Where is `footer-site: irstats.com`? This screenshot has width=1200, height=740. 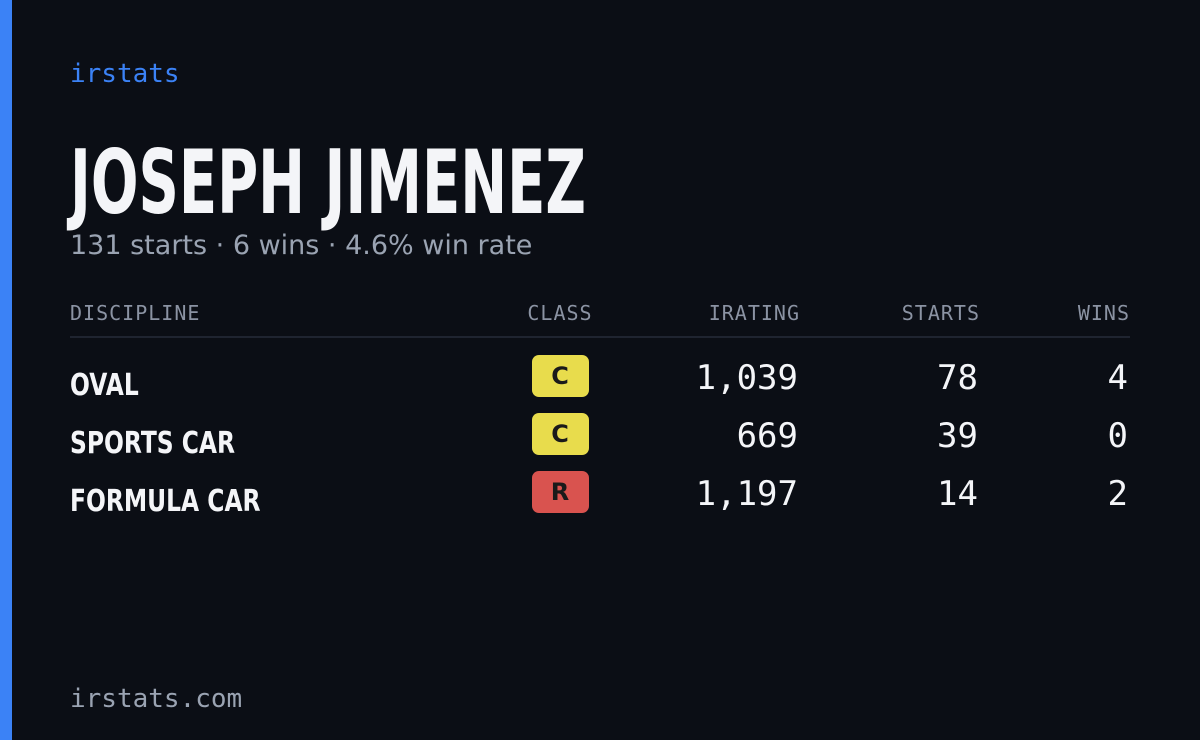
footer-site: irstats.com is located at coordinates (156, 699).